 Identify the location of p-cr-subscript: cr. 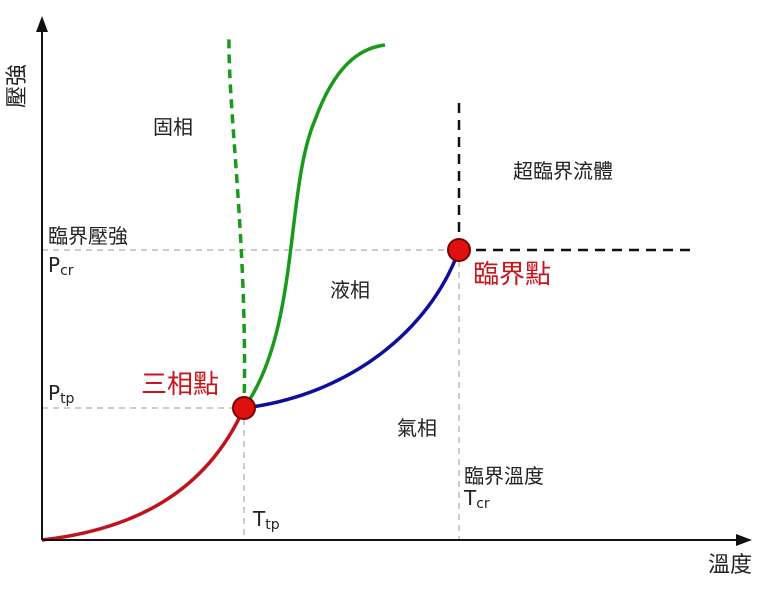
(67, 271).